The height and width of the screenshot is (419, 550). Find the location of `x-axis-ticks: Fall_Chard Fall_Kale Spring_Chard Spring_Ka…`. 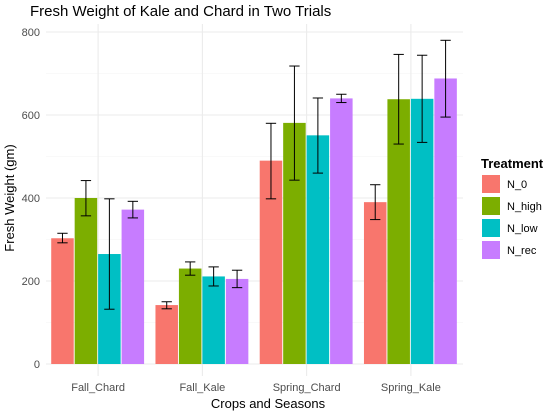

x-axis-ticks: Fall_Chard Fall_Kale Spring_Chard Spring_Ka… is located at coordinates (256, 388).